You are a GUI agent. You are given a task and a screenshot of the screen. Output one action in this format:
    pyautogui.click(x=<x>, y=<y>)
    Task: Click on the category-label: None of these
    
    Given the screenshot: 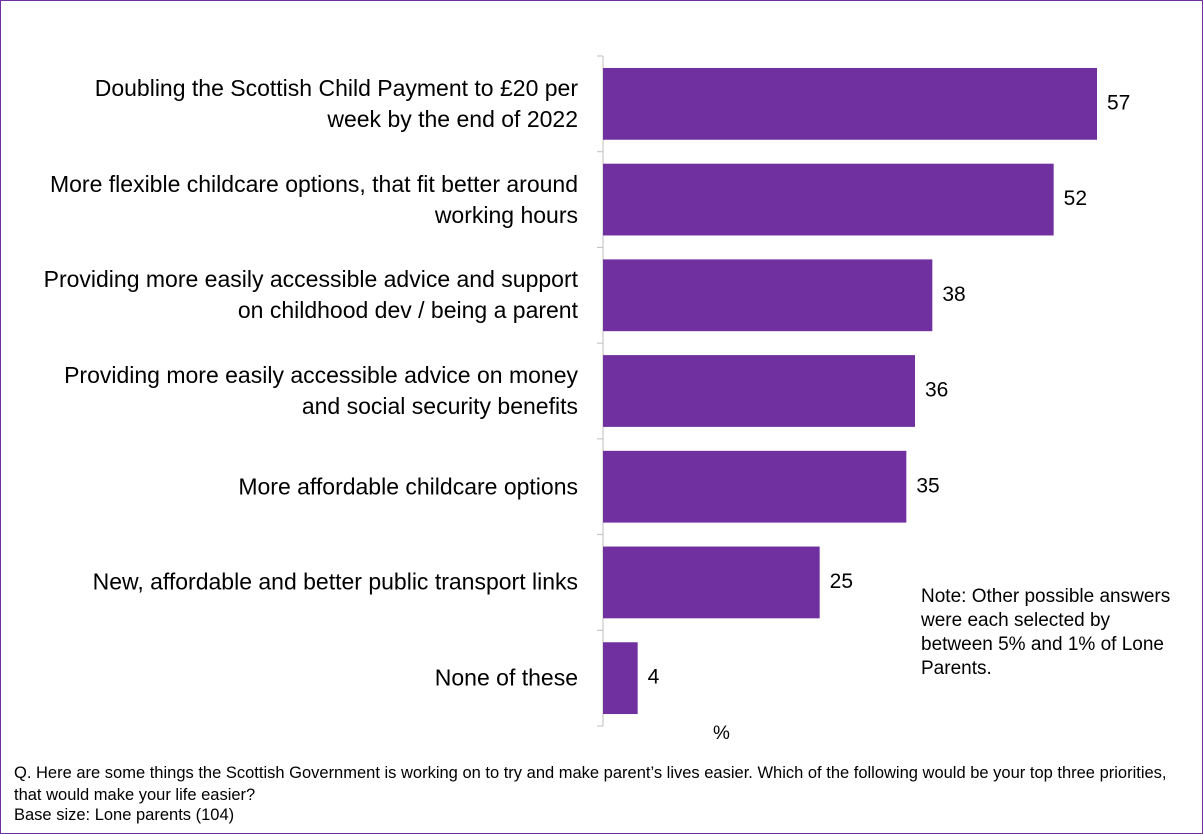 What is the action you would take?
    pyautogui.click(x=506, y=677)
    